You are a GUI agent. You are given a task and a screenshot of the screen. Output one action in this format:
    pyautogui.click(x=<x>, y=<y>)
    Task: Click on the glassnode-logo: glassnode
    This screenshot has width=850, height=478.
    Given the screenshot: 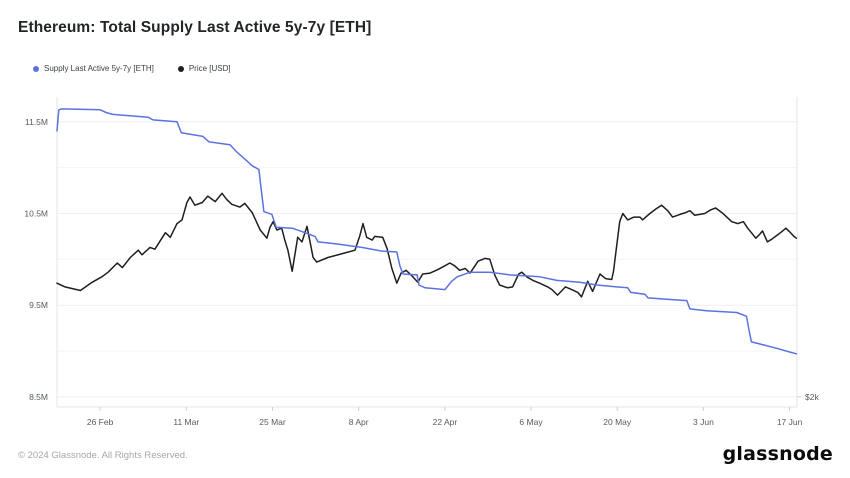 What is the action you would take?
    pyautogui.click(x=777, y=454)
    